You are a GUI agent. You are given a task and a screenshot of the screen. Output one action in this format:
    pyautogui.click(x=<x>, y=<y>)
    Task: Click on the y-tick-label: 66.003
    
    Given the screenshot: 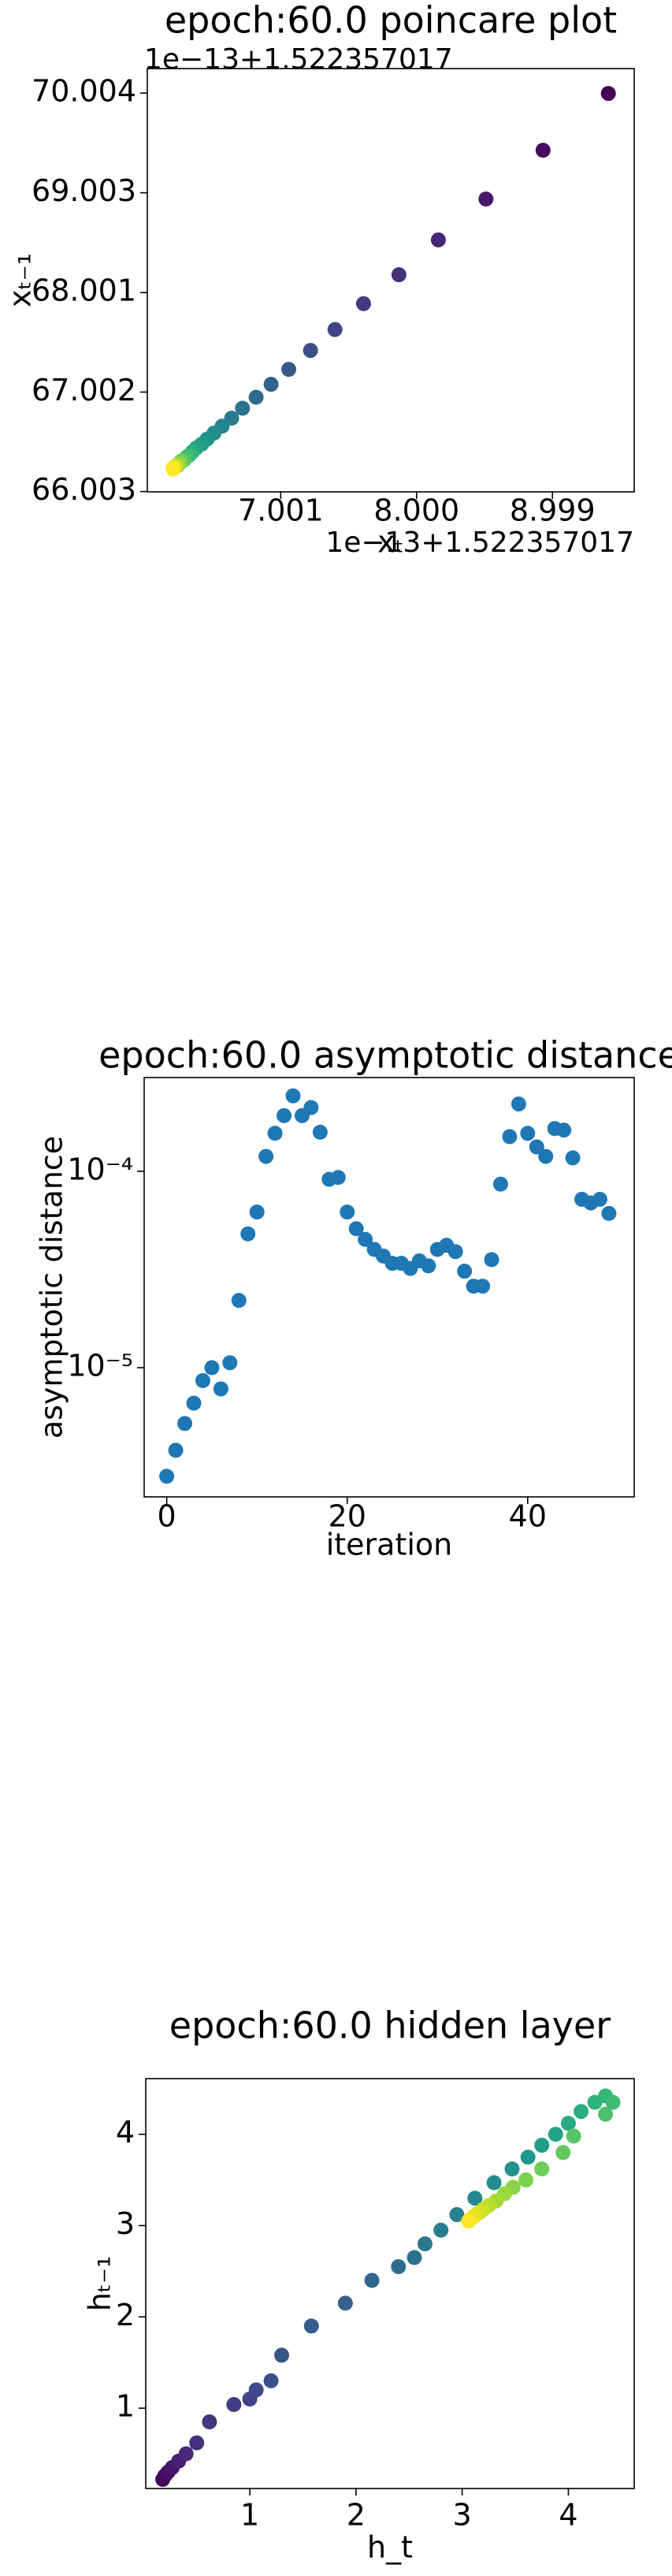 What is the action you would take?
    pyautogui.click(x=84, y=489)
    